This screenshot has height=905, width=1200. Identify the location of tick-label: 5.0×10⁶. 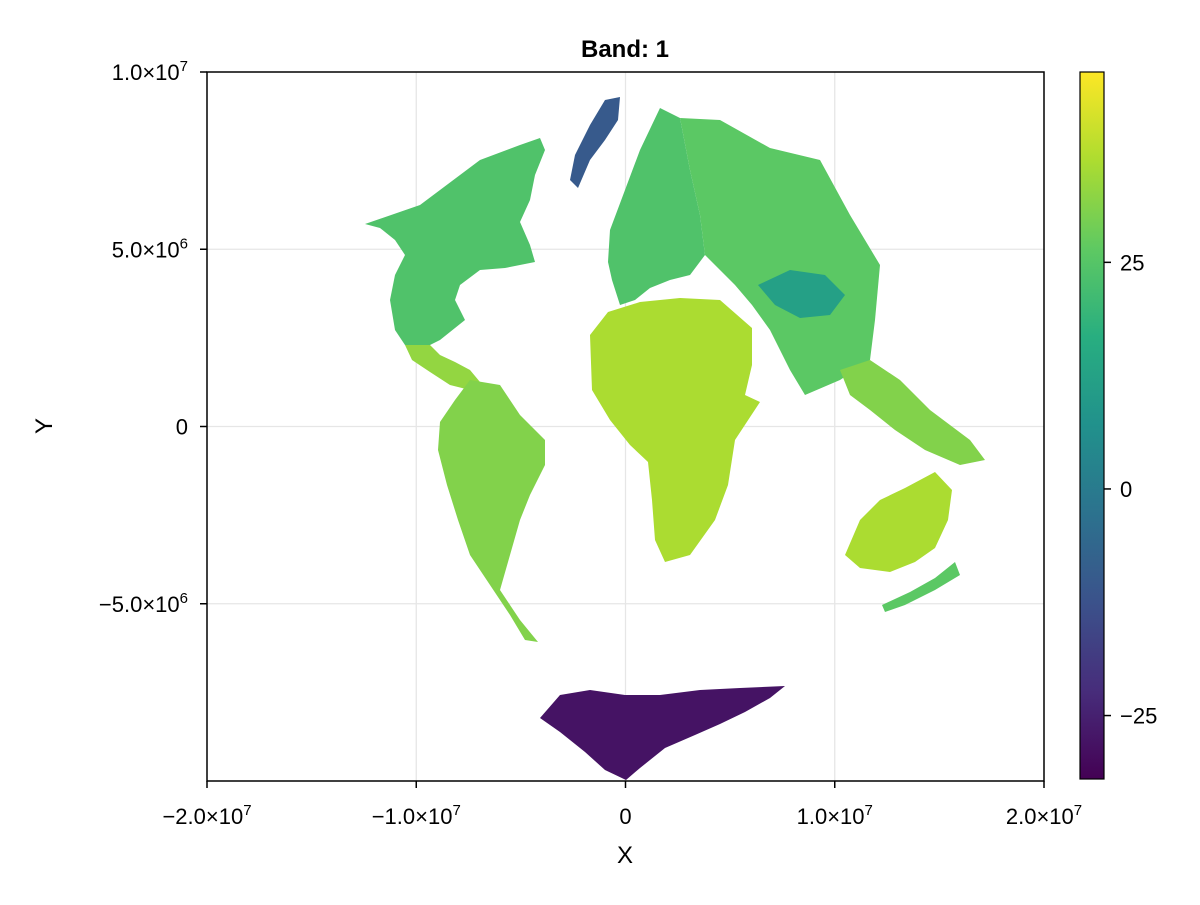
(150, 248).